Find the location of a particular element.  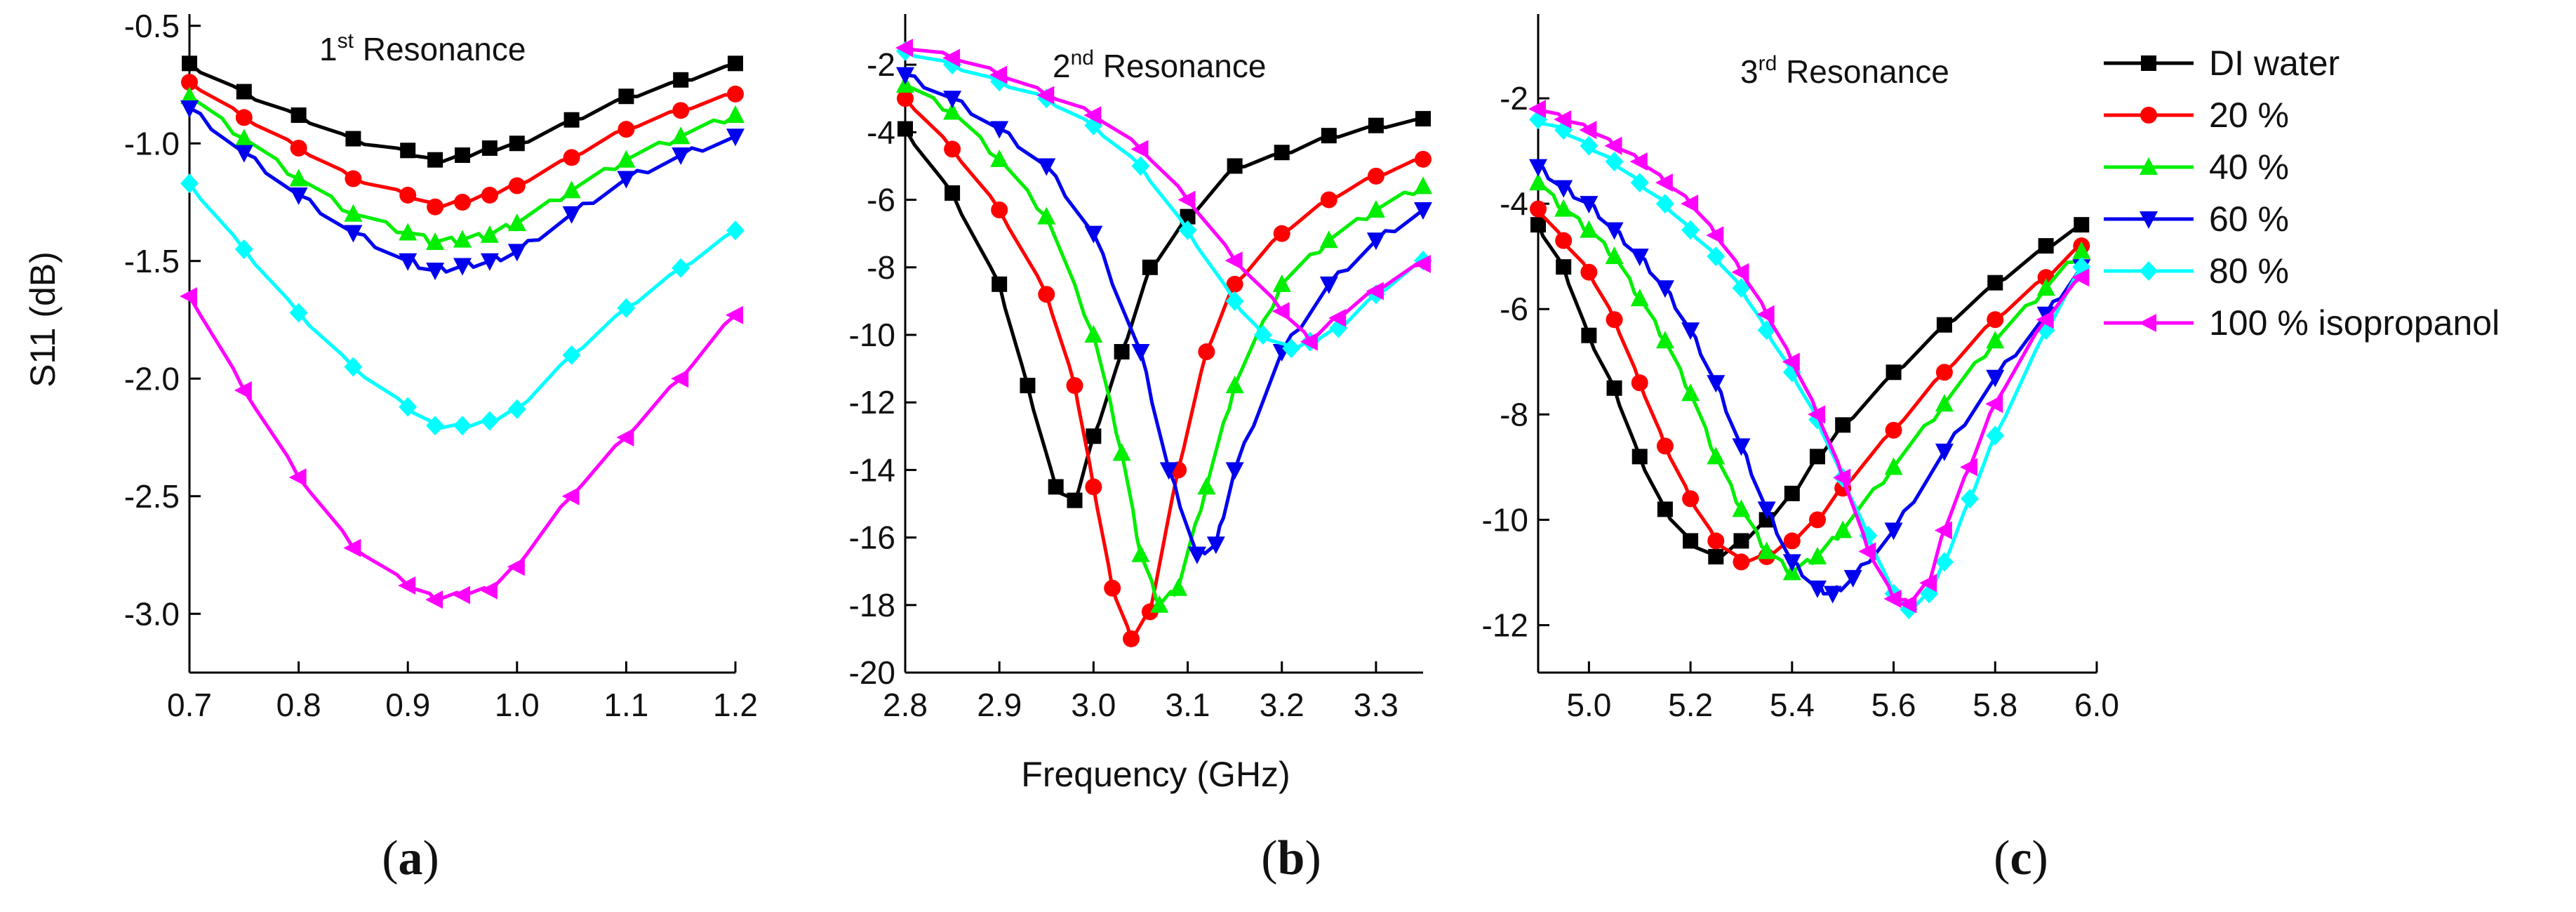

panel-a-letter: (a) is located at coordinates (410, 858).